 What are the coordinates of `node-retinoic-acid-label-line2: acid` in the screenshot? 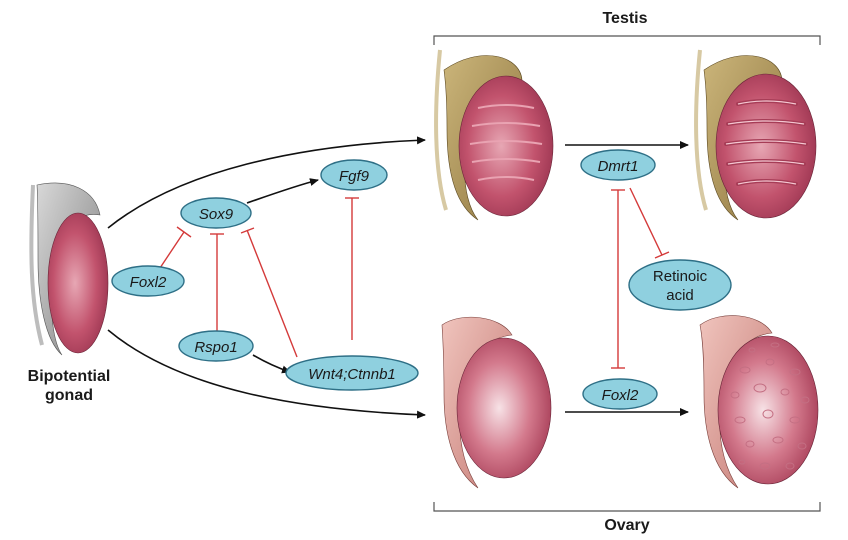 It's located at (680, 295).